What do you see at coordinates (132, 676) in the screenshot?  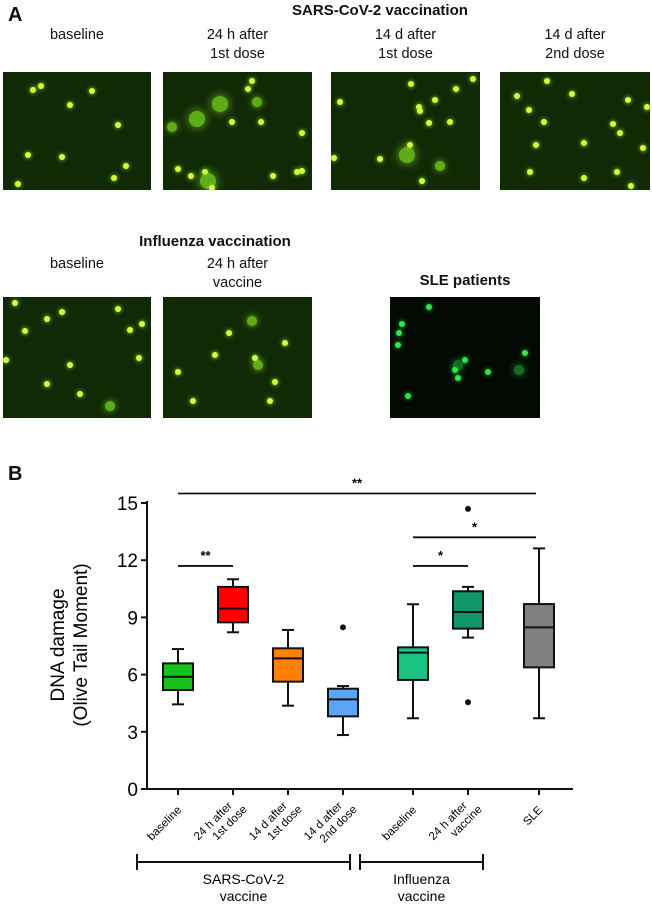 I see `y-tick-label: 6` at bounding box center [132, 676].